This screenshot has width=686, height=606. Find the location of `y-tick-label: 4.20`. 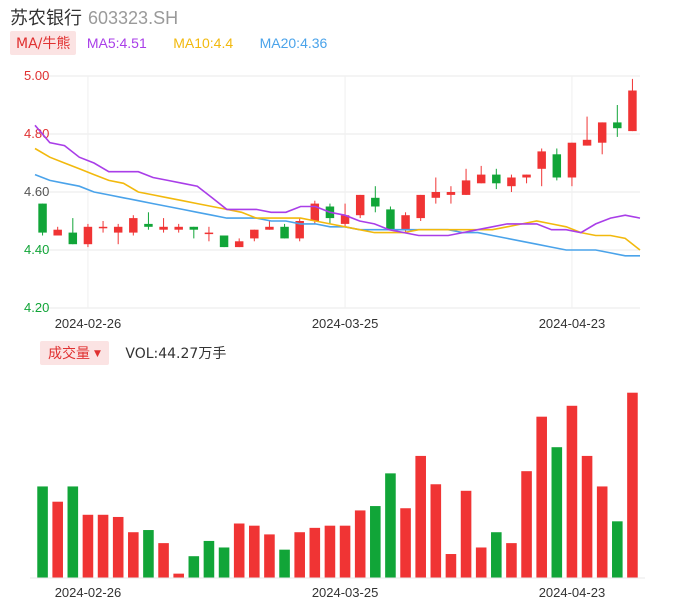

y-tick-label: 4.20 is located at coordinates (36, 307).